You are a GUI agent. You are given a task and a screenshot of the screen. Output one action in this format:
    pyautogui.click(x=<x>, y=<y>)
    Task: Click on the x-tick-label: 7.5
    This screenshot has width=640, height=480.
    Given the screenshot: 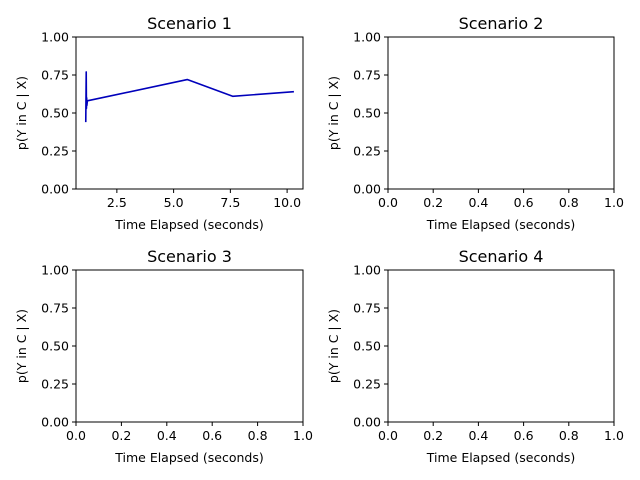 What is the action you would take?
    pyautogui.click(x=230, y=202)
    